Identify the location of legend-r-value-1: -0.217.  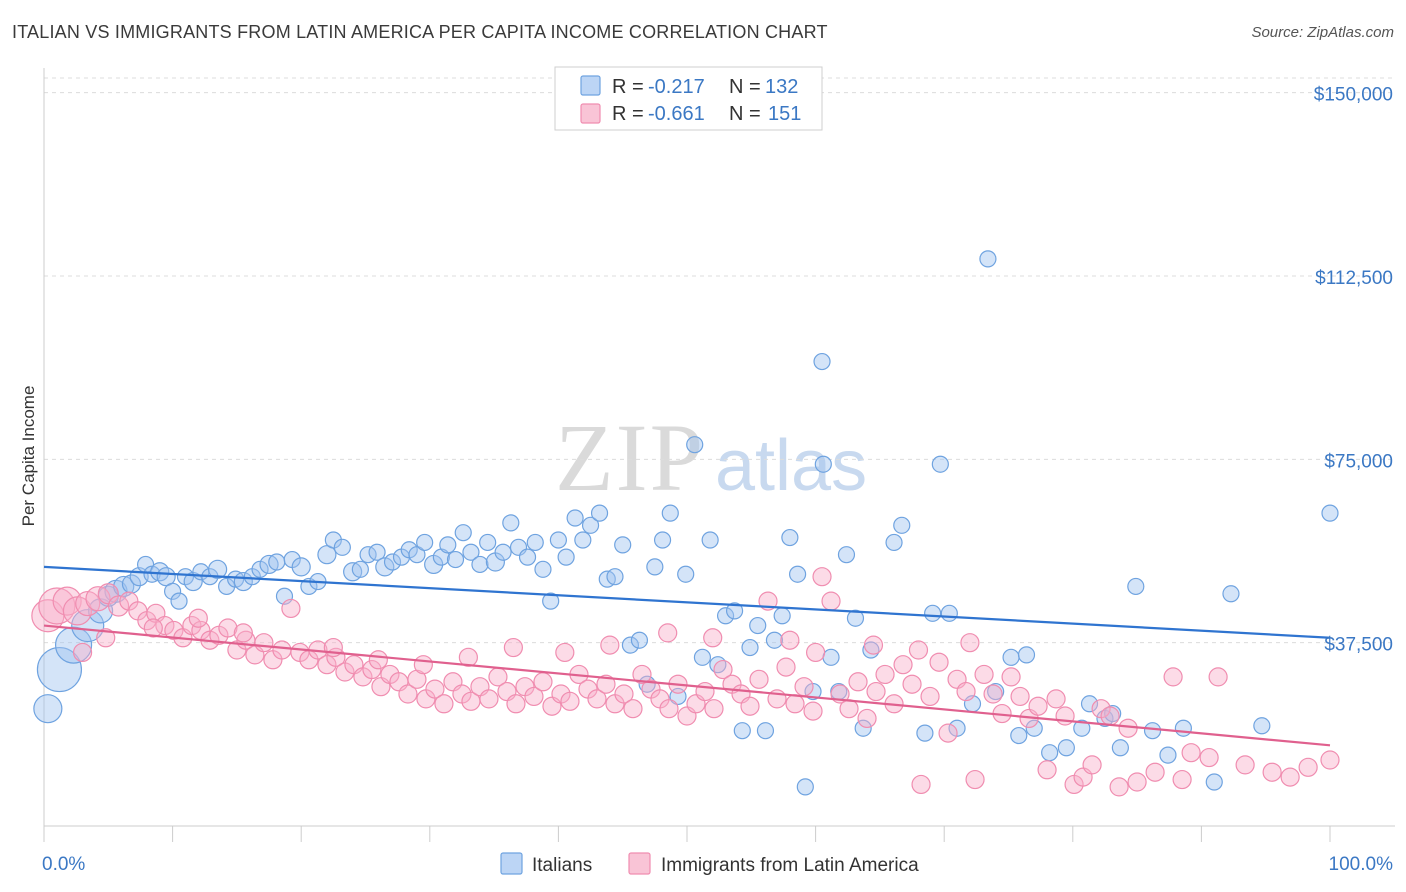
(676, 87).